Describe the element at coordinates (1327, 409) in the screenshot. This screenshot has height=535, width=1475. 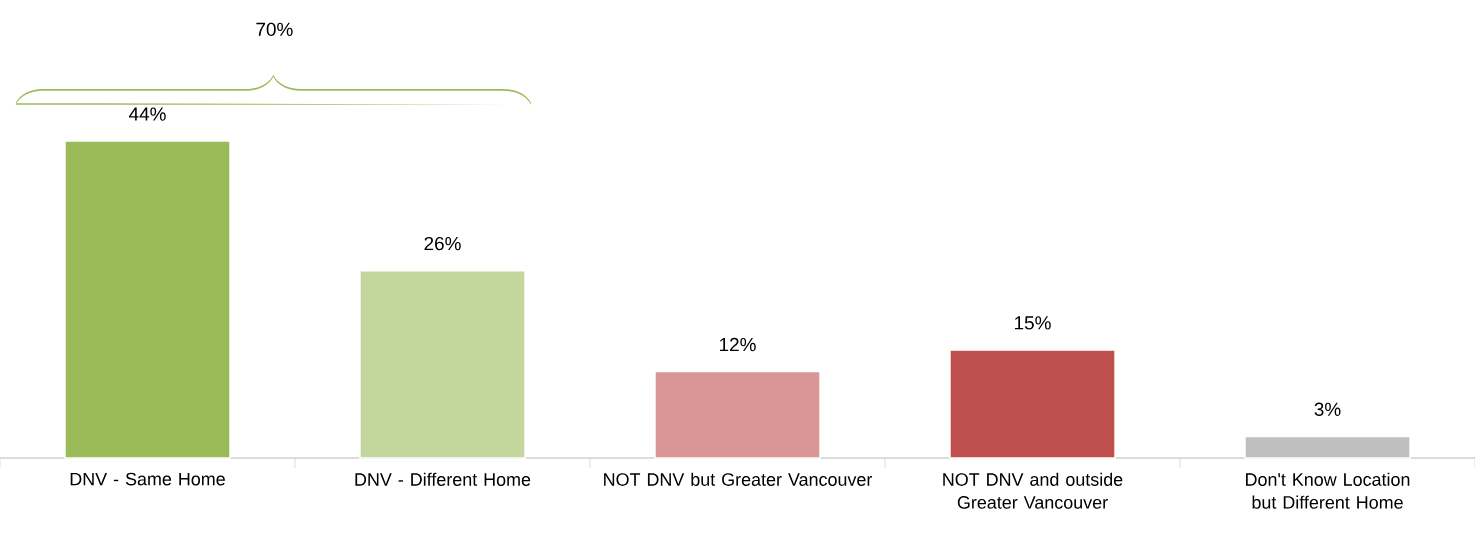
I see `data-label: 3%` at that location.